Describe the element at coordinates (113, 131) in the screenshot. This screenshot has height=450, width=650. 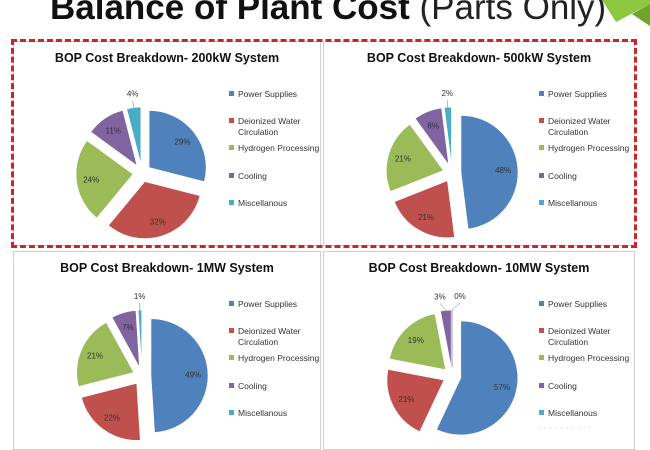
I see `data-label-cooling: 11%` at that location.